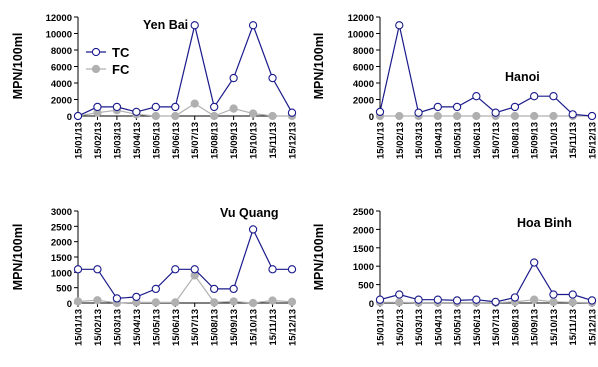 This screenshot has height=367, width=598. I want to click on y-tick-label: 10000, so click(361, 35).